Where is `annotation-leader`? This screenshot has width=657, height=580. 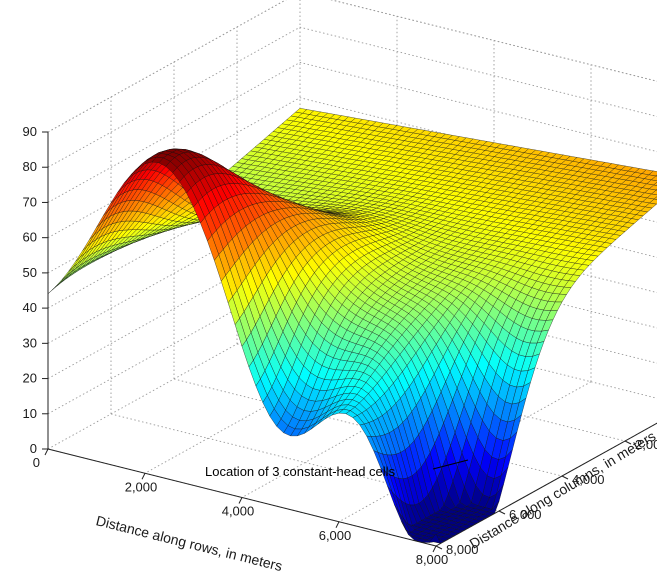
annotation-leader is located at coordinates (450, 464).